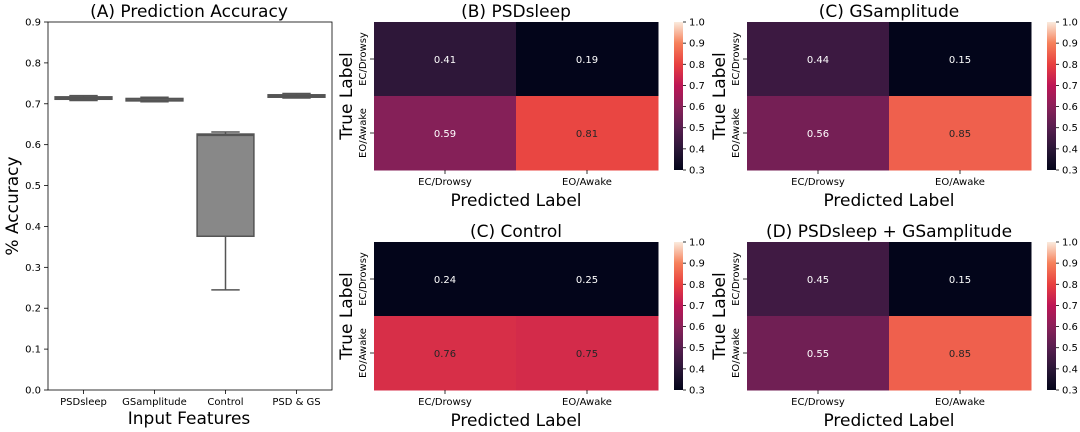 The image size is (1080, 432). What do you see at coordinates (516, 232) in the screenshot?
I see `heatmap-title: (C) Control` at bounding box center [516, 232].